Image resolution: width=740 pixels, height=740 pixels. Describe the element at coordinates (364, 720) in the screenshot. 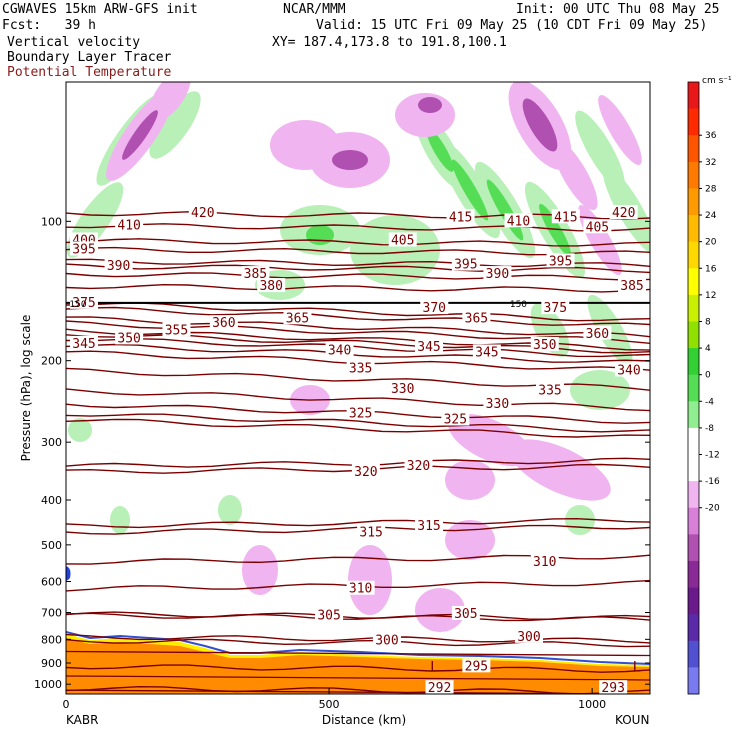

I see `x-axis-title: Distance (km)` at that location.